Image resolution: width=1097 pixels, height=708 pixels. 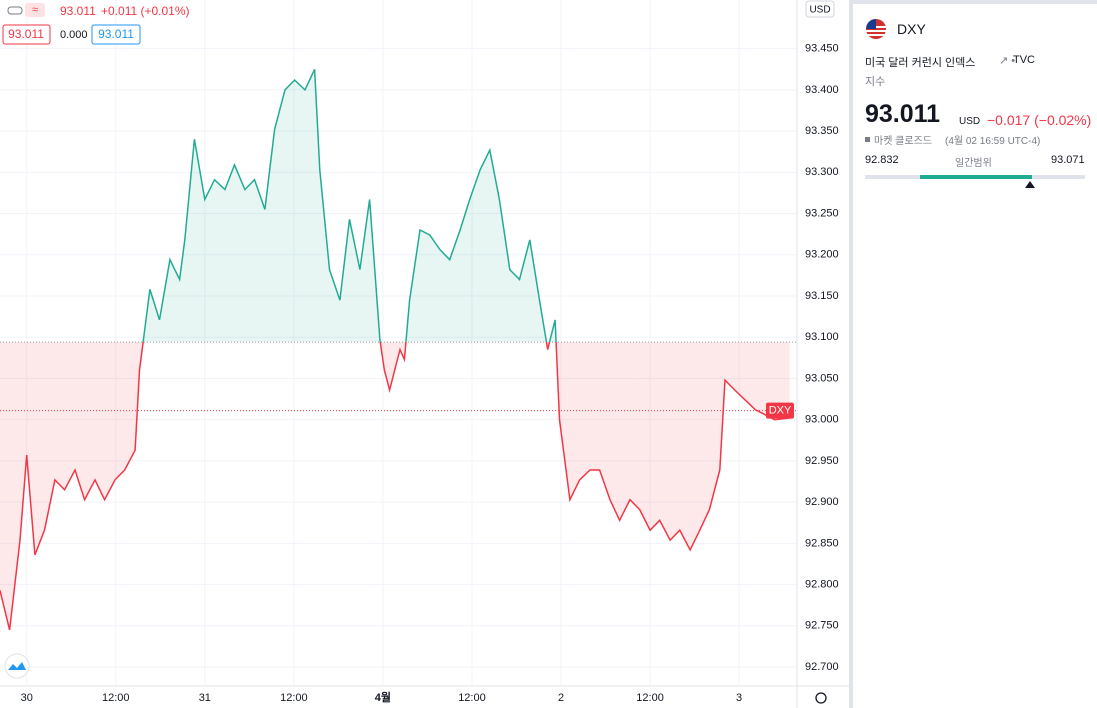 I want to click on y-tick-label: 92.700, so click(x=822, y=667).